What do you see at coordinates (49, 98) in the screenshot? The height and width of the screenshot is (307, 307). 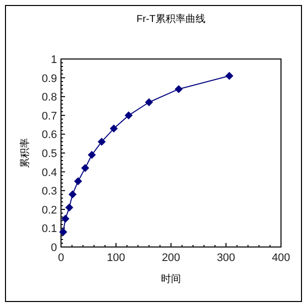 I see `y-tick-label: 0.8` at bounding box center [49, 98].